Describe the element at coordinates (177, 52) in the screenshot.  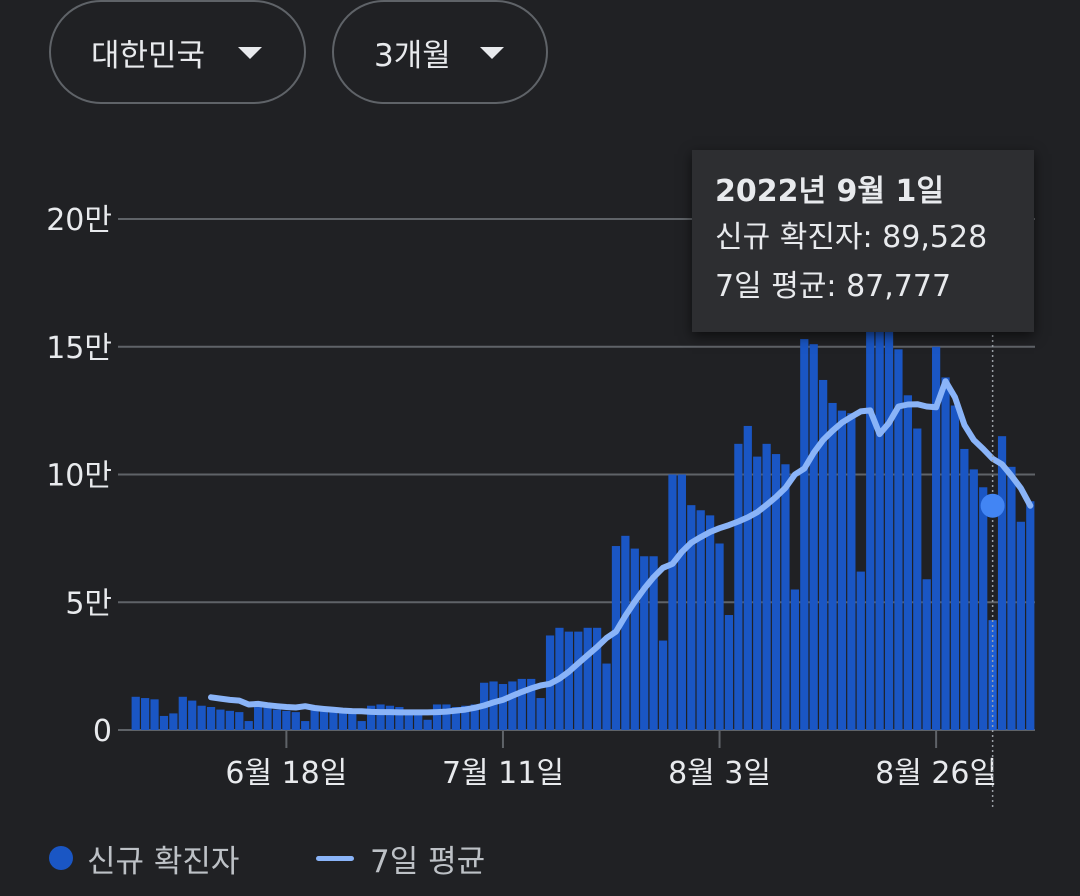
I see `region-filter-dropdown: 대한민국` at that location.